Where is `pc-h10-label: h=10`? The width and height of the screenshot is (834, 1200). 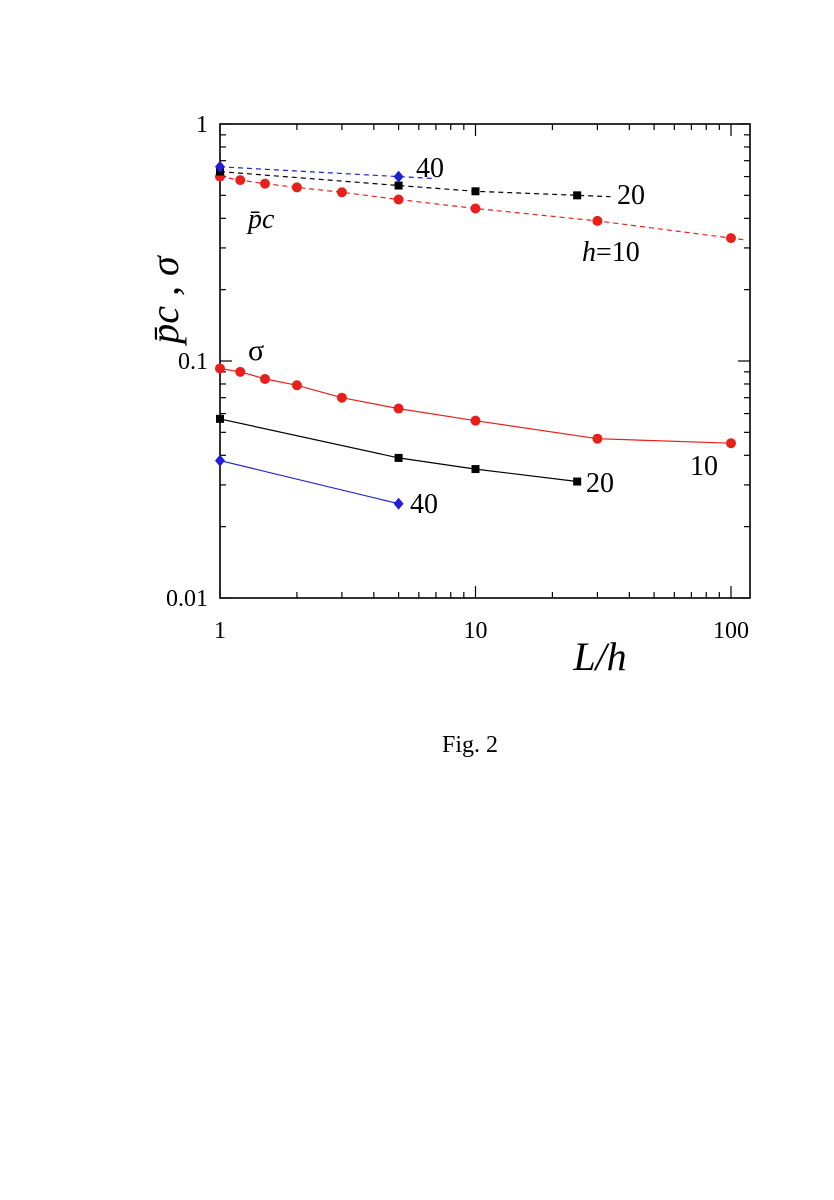 pc-h10-label: h=10 is located at coordinates (611, 252).